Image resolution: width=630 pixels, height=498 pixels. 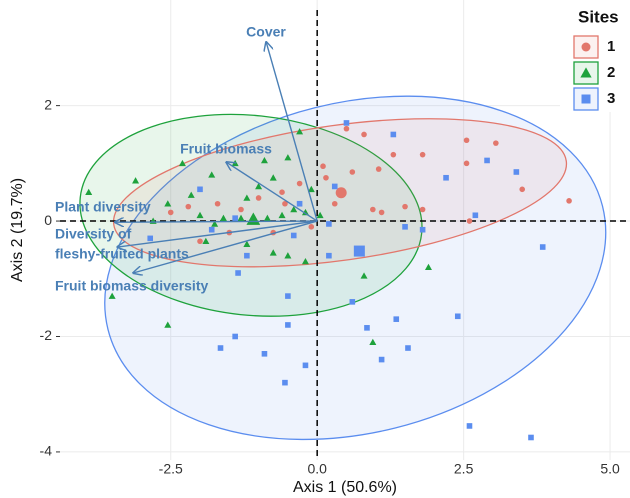 I want to click on x-axis-title: Axis 1 (50.6%), so click(x=345, y=487).